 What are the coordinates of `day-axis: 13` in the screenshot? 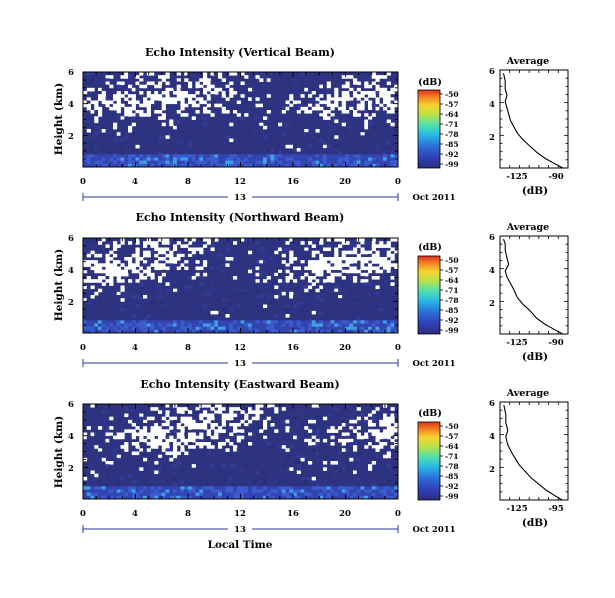 It's located at (240, 529).